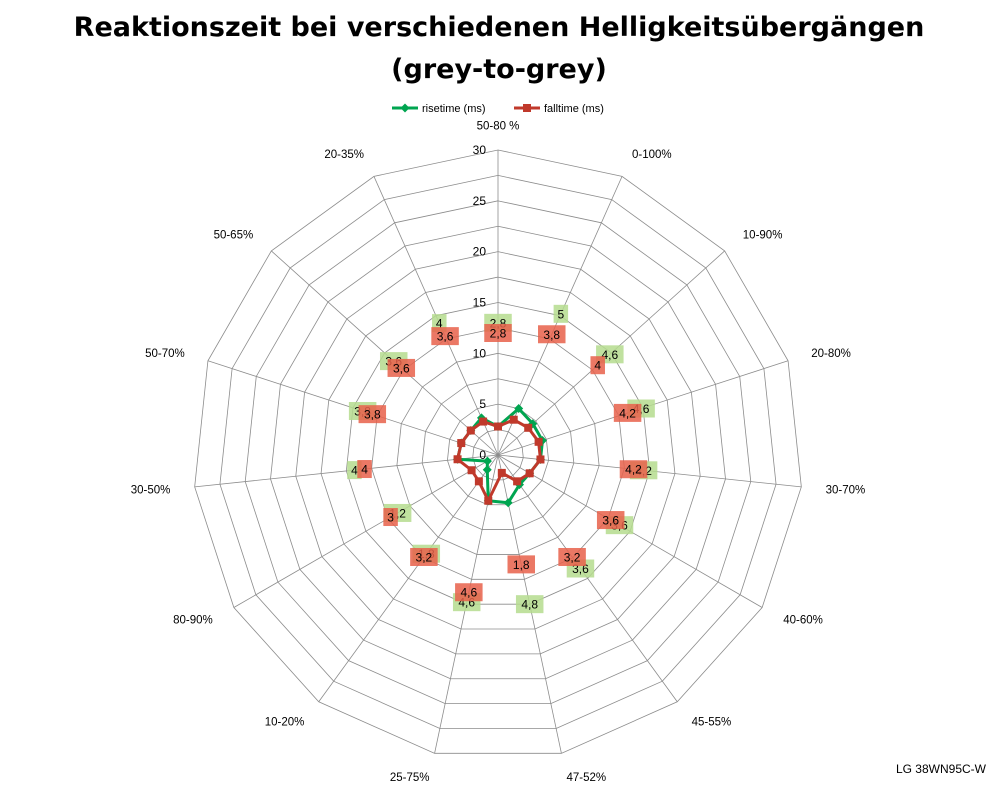  What do you see at coordinates (410, 778) in the screenshot?
I see `category-label: 25-75%` at bounding box center [410, 778].